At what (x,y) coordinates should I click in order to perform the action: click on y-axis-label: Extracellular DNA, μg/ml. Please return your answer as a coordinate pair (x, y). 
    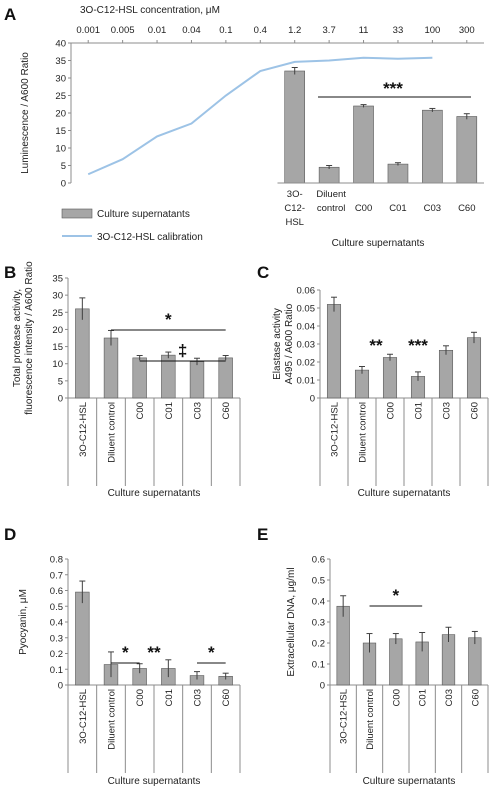
    Looking at the image, I should click on (291, 621).